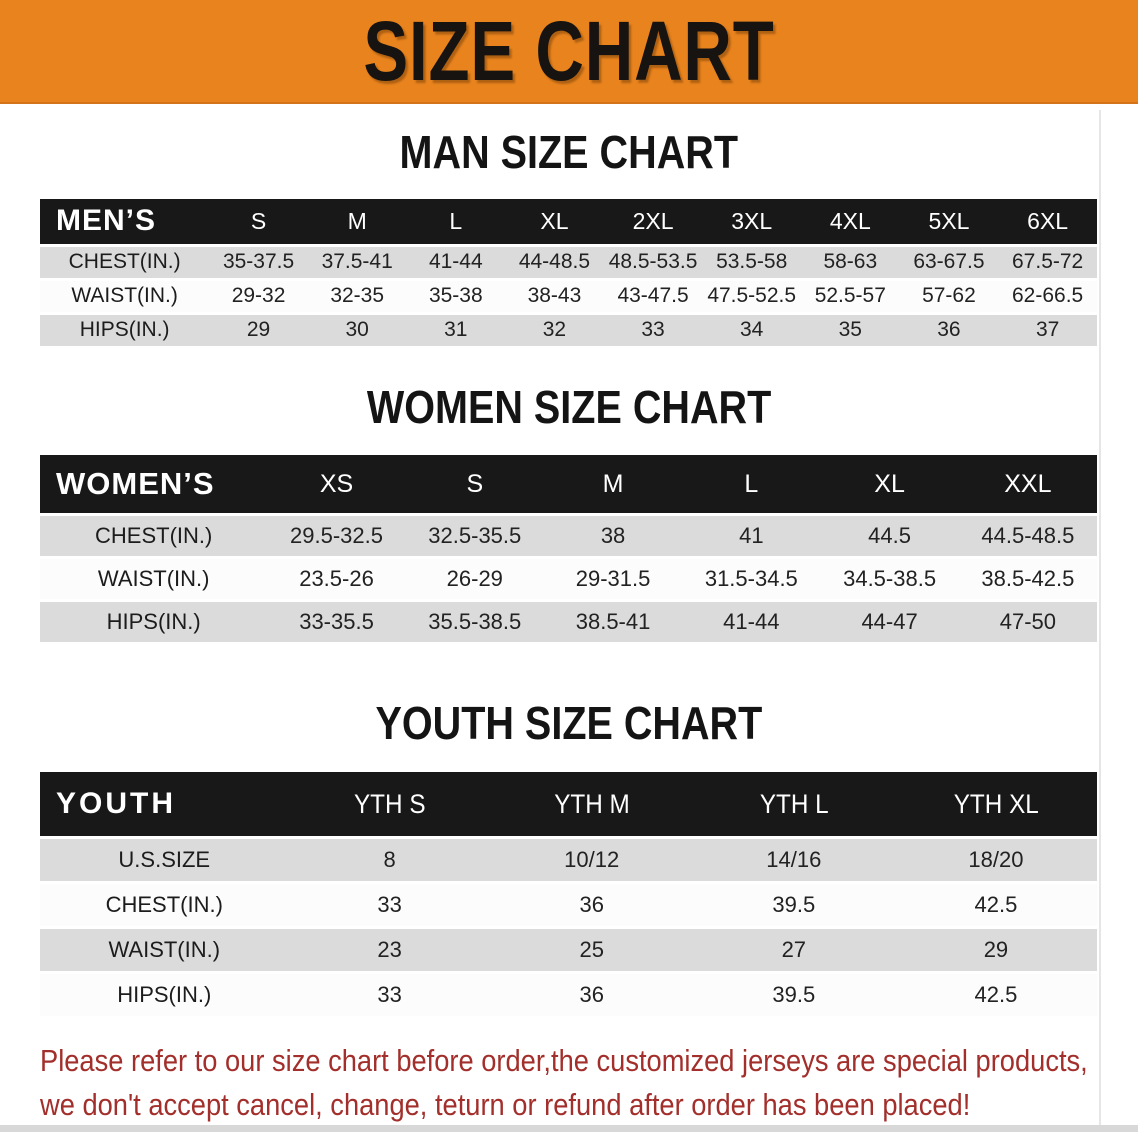 The width and height of the screenshot is (1138, 1132). I want to click on table-corner-text: YOUTH, so click(116, 804).